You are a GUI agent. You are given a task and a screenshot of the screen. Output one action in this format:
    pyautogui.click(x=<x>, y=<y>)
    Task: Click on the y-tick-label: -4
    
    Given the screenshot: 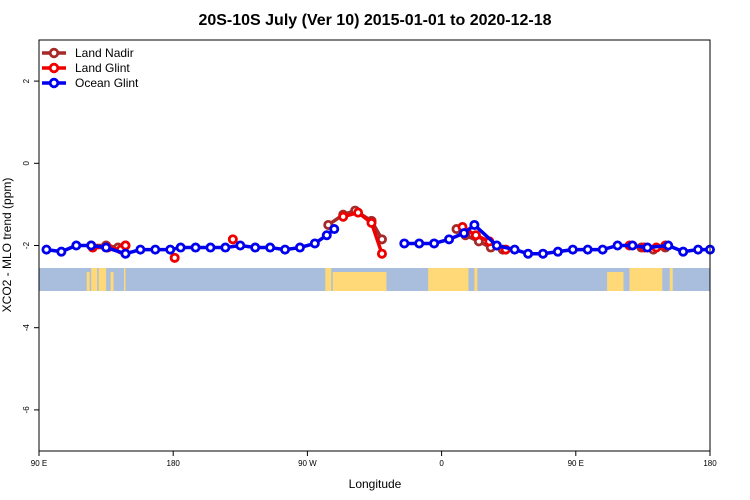 What is the action you would take?
    pyautogui.click(x=26, y=328)
    